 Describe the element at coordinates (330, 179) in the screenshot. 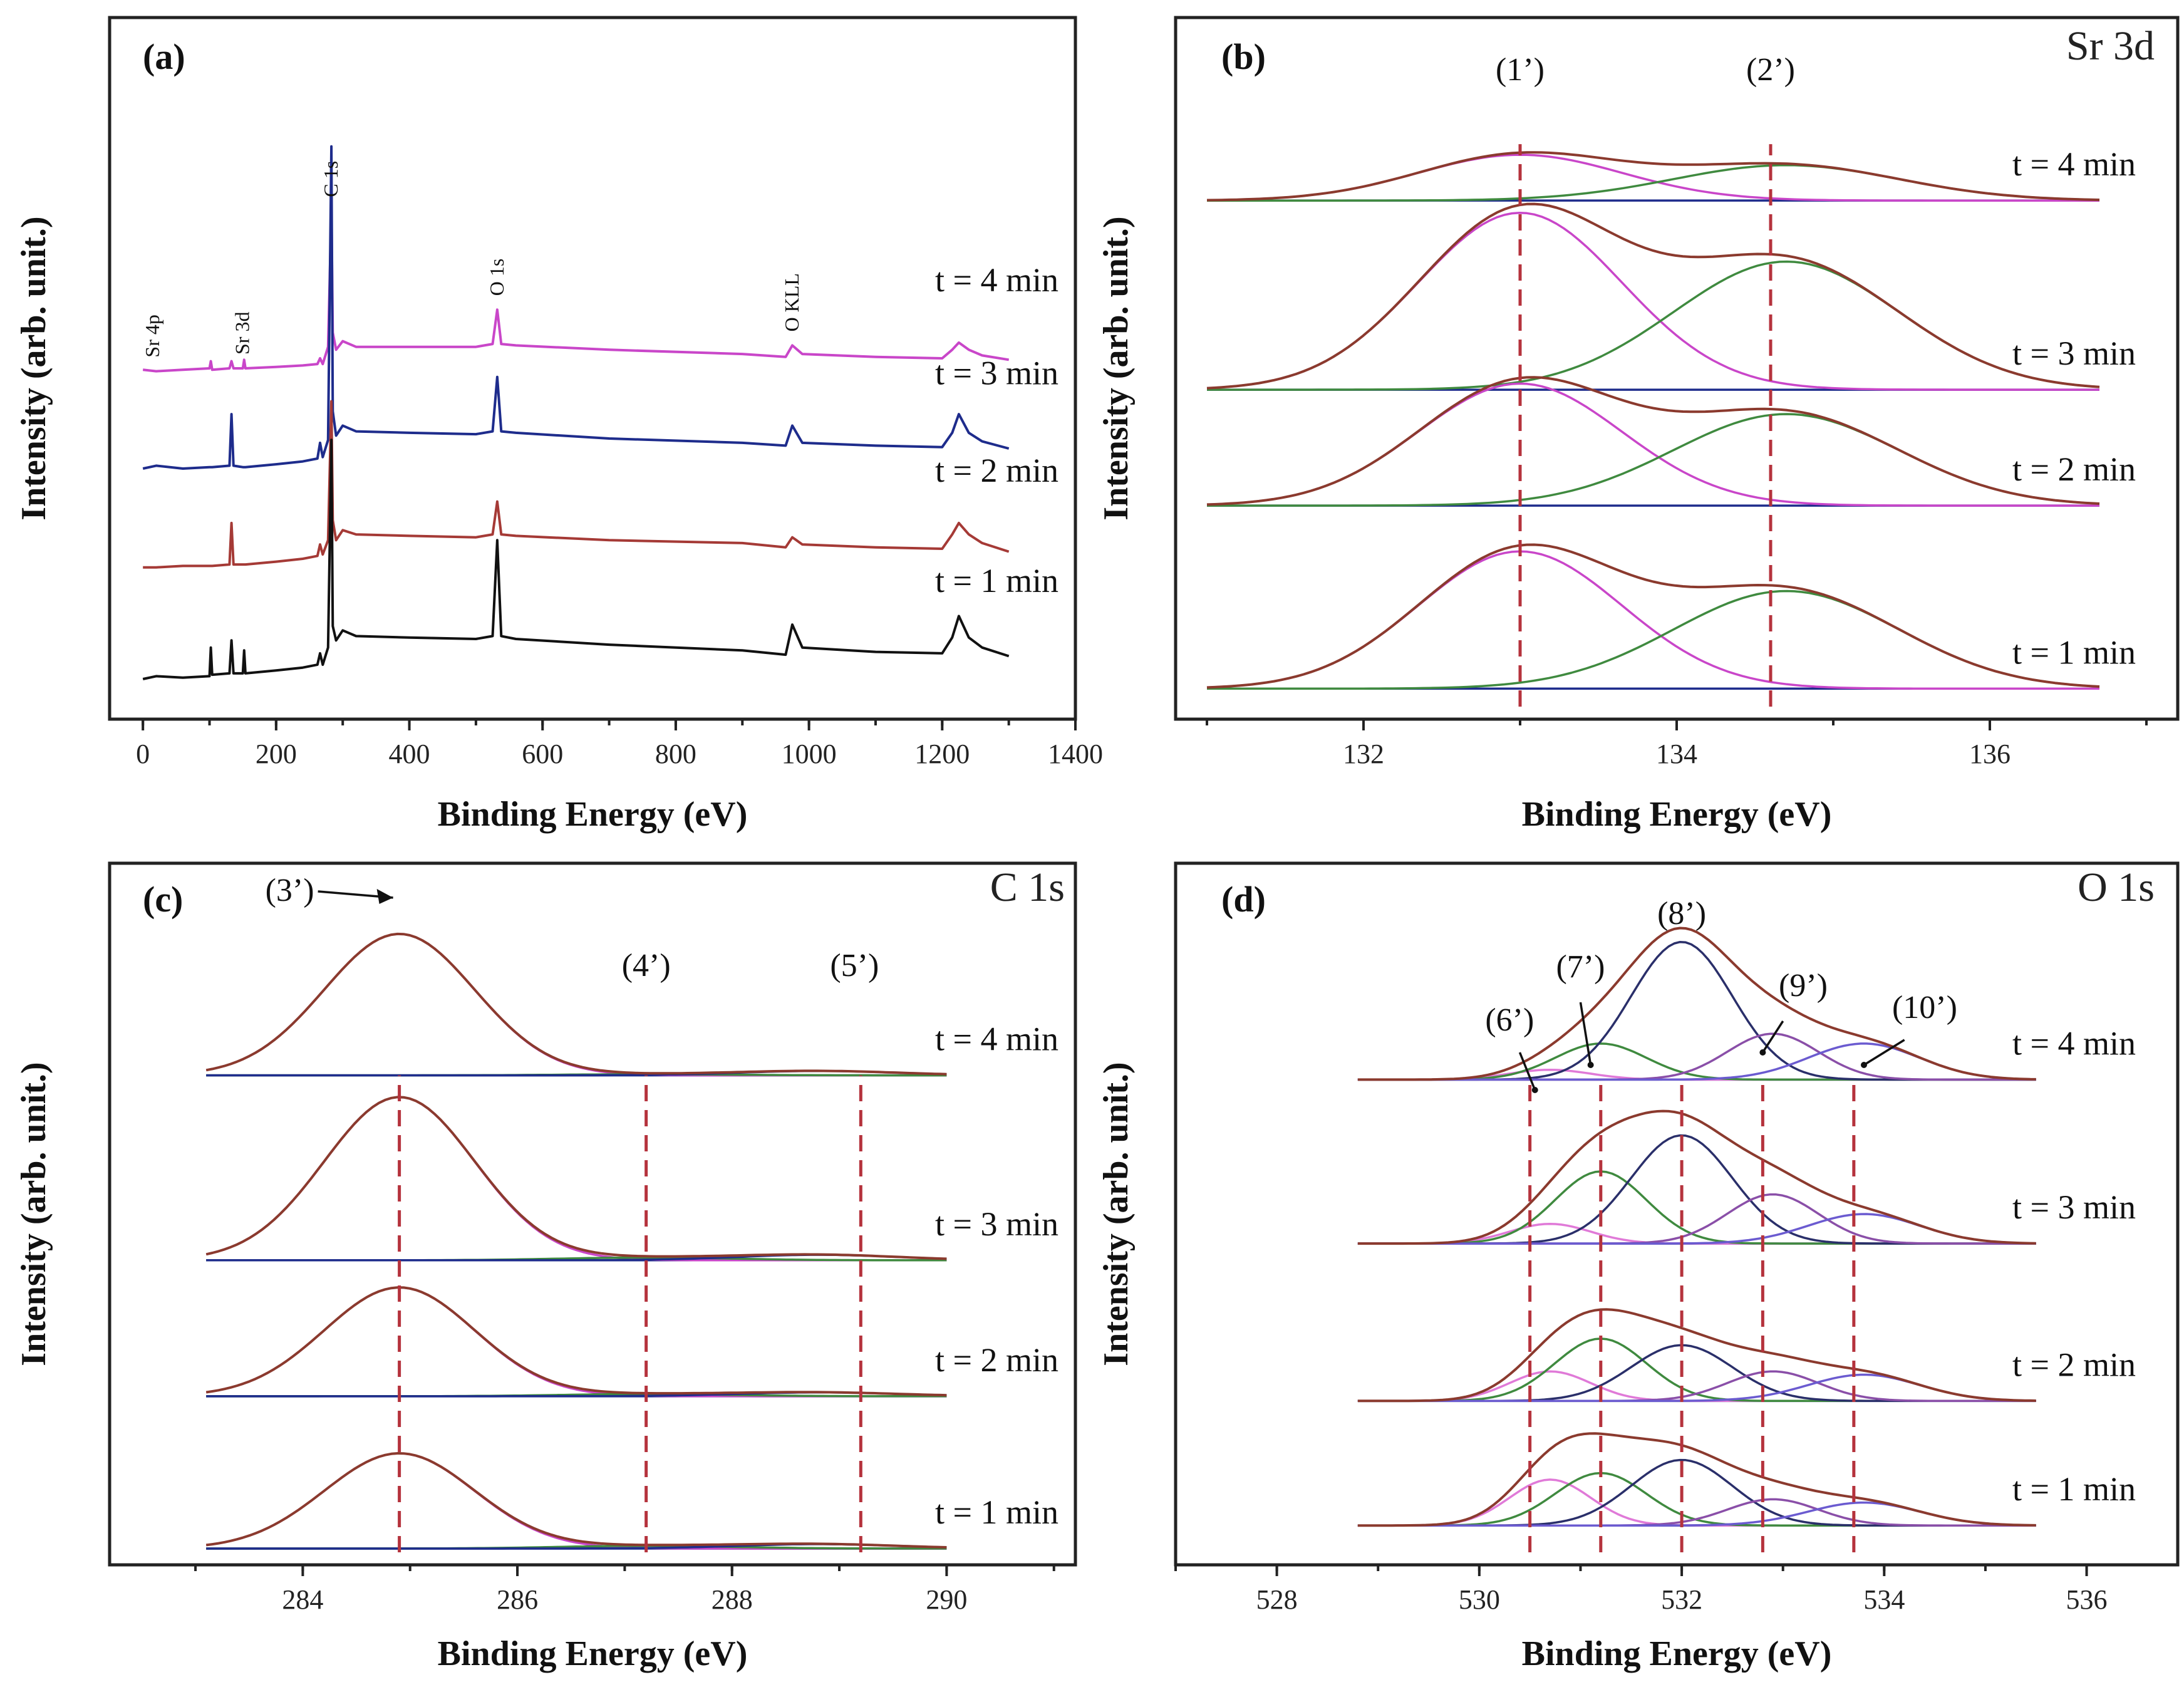

I see `panel-a-annotation: C 1s` at that location.